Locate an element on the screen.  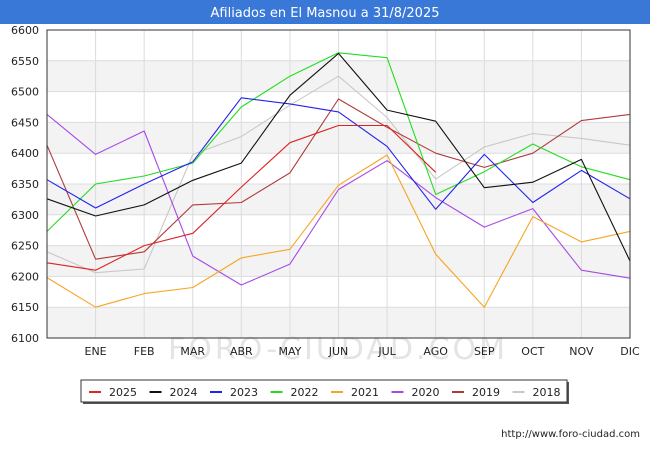
x-tick-label: MAR is located at coordinates (192, 351).